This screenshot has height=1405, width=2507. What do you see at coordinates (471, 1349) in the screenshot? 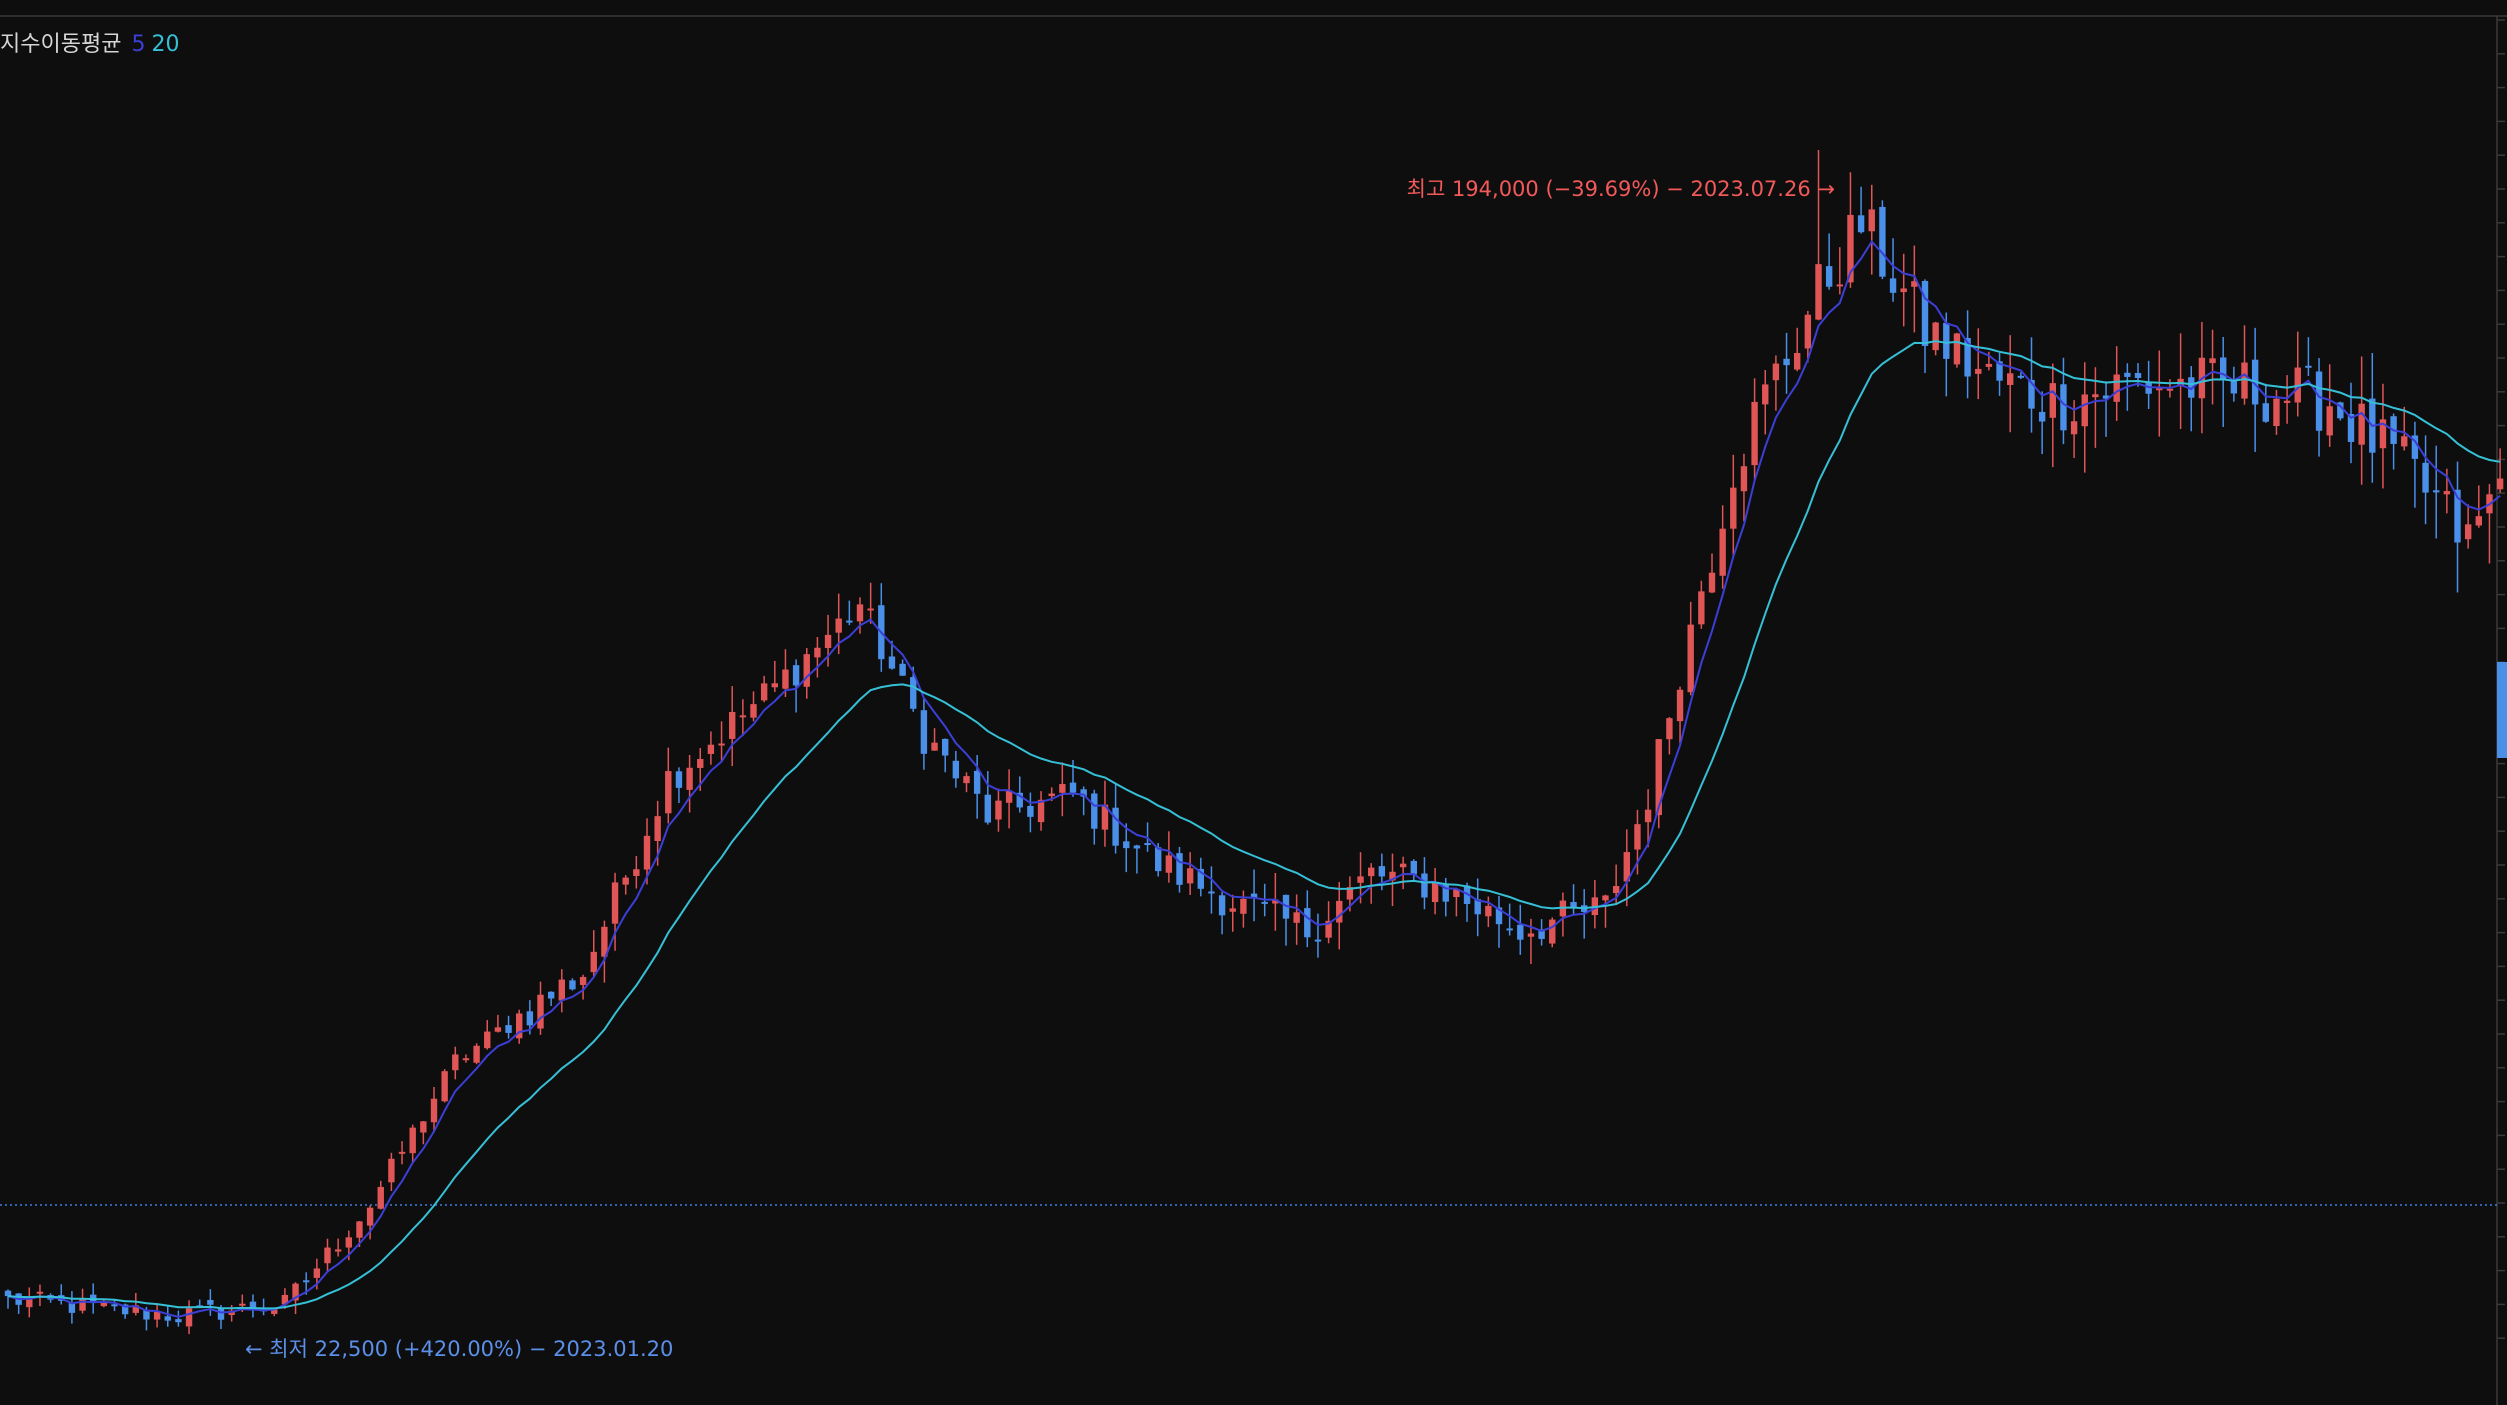
I see `low-price-label: 최저 22,500 (+420.00%) − 2023.01.20` at bounding box center [471, 1349].